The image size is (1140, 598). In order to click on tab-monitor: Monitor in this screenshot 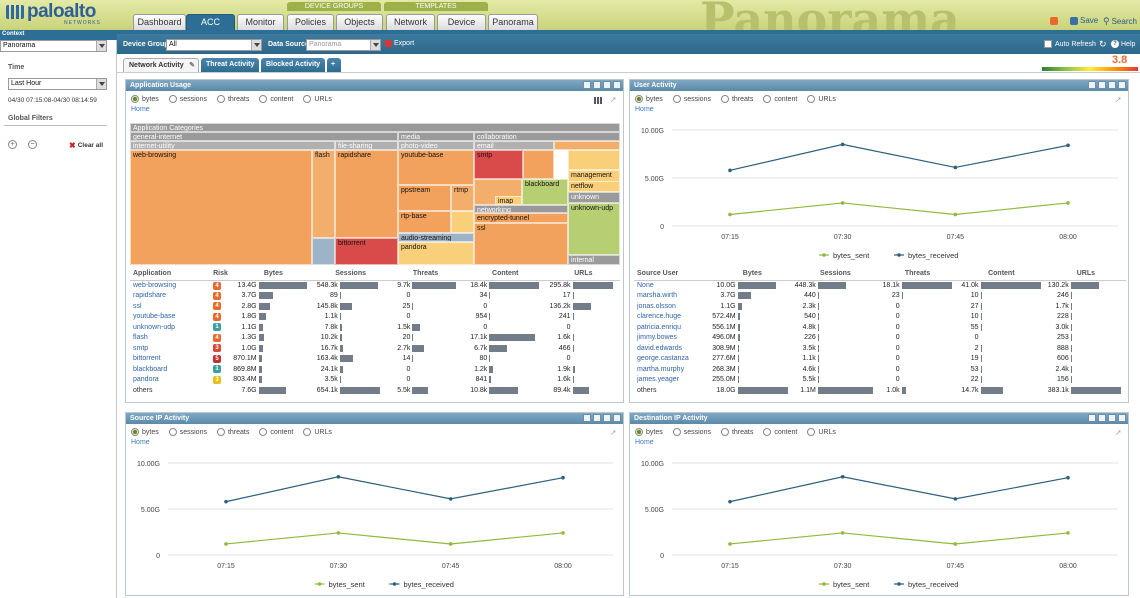, I will do `click(260, 22)`.